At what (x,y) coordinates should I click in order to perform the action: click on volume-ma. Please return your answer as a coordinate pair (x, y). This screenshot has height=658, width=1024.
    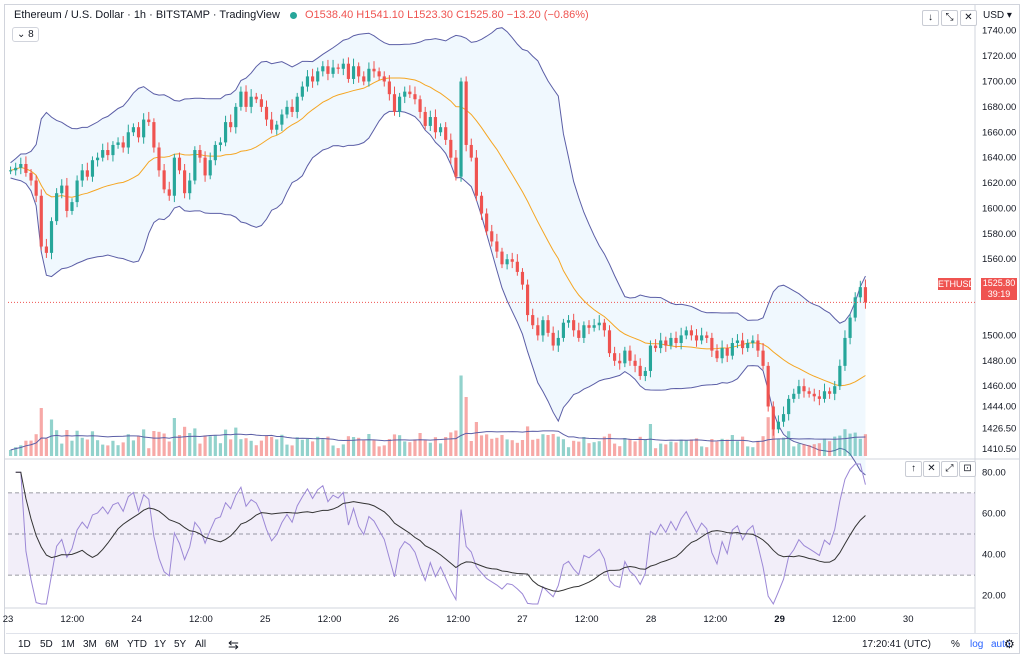
    Looking at the image, I should click on (438, 440).